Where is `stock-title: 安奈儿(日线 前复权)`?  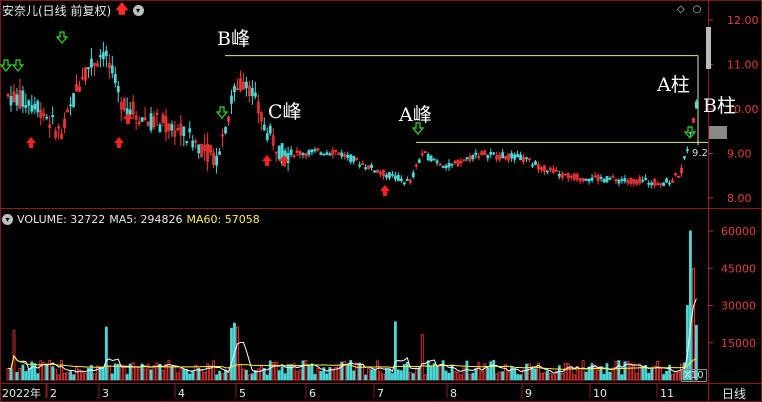
stock-title: 安奈儿(日线 前复权) is located at coordinates (57, 10).